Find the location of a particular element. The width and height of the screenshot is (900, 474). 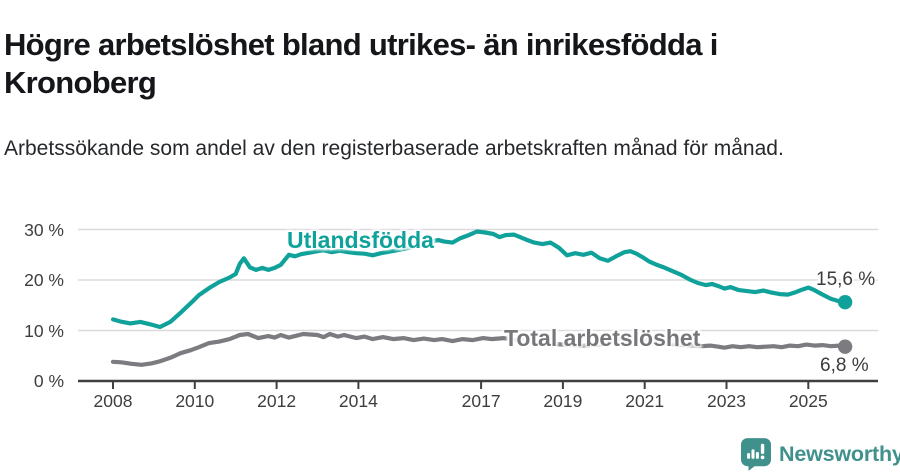

x-axis-label-2014: 2014 is located at coordinates (358, 401).